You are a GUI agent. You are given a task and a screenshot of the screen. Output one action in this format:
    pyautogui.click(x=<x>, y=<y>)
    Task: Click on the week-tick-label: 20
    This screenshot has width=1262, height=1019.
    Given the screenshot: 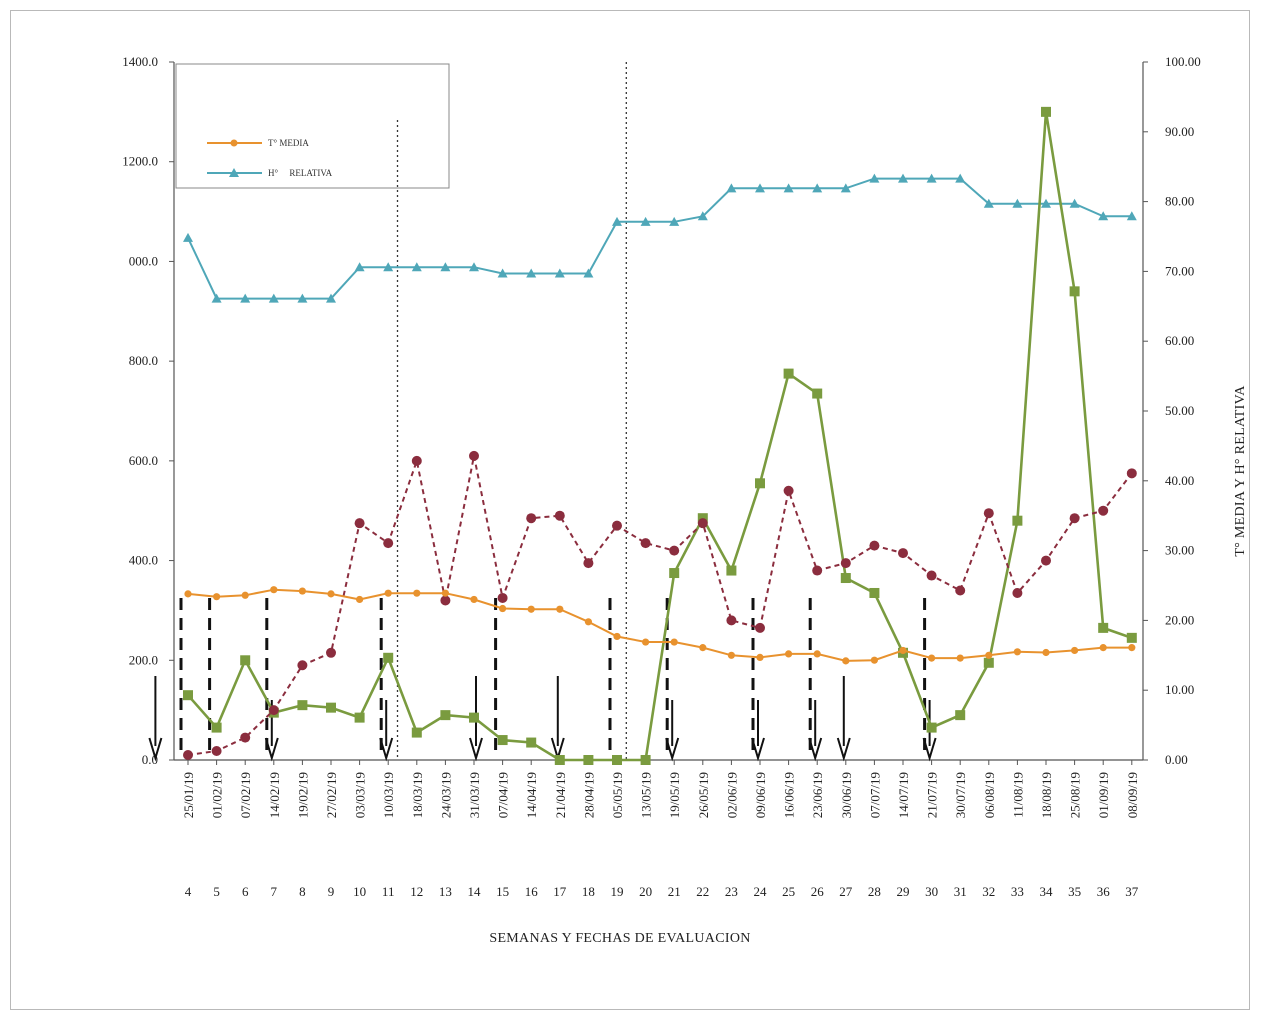 What is the action you would take?
    pyautogui.click(x=645, y=891)
    